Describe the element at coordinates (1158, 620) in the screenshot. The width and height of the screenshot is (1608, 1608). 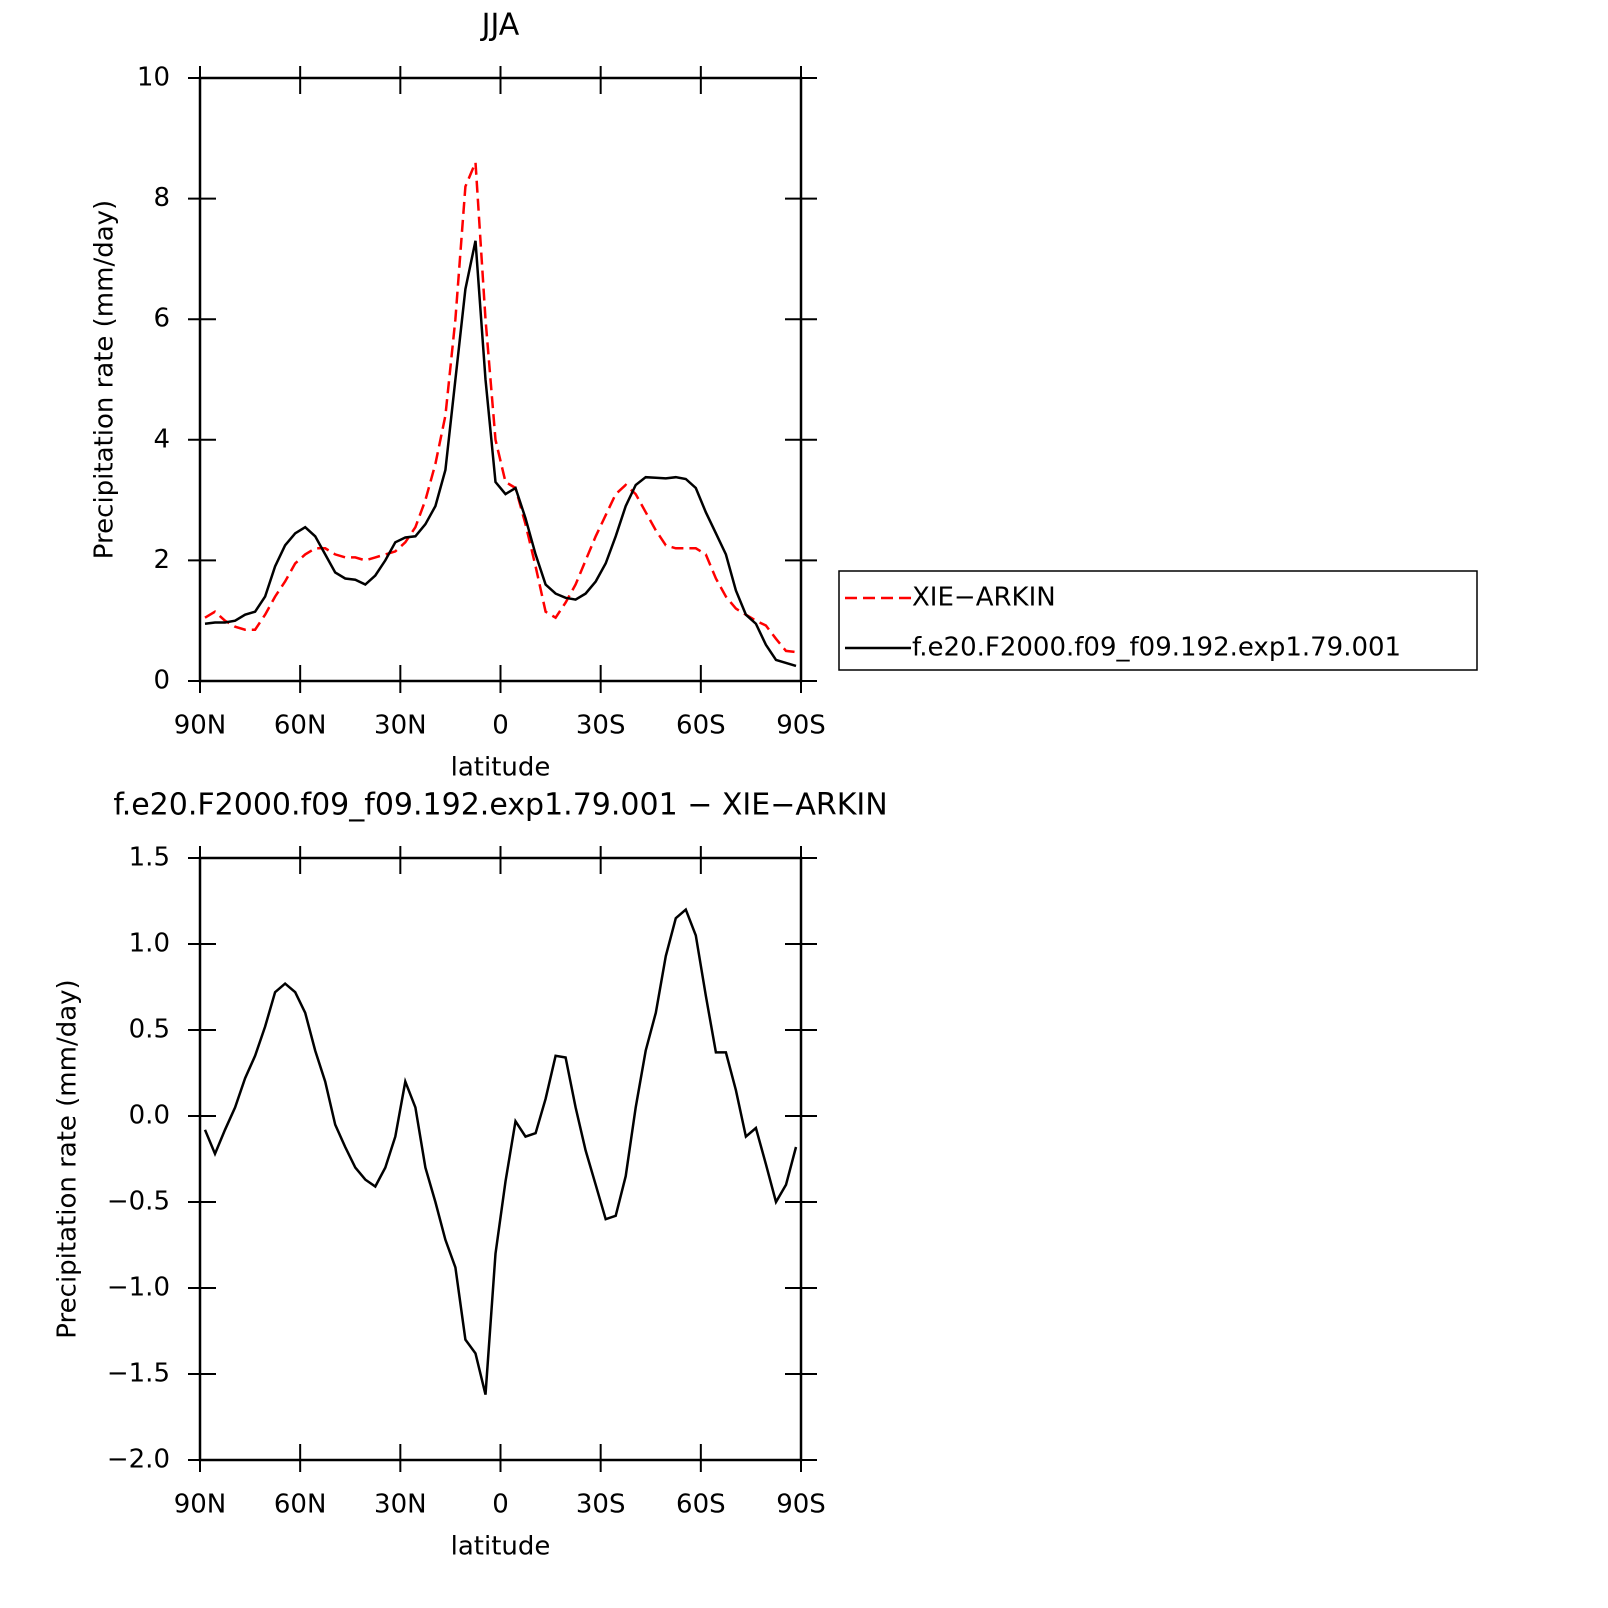
I see `legend-box` at that location.